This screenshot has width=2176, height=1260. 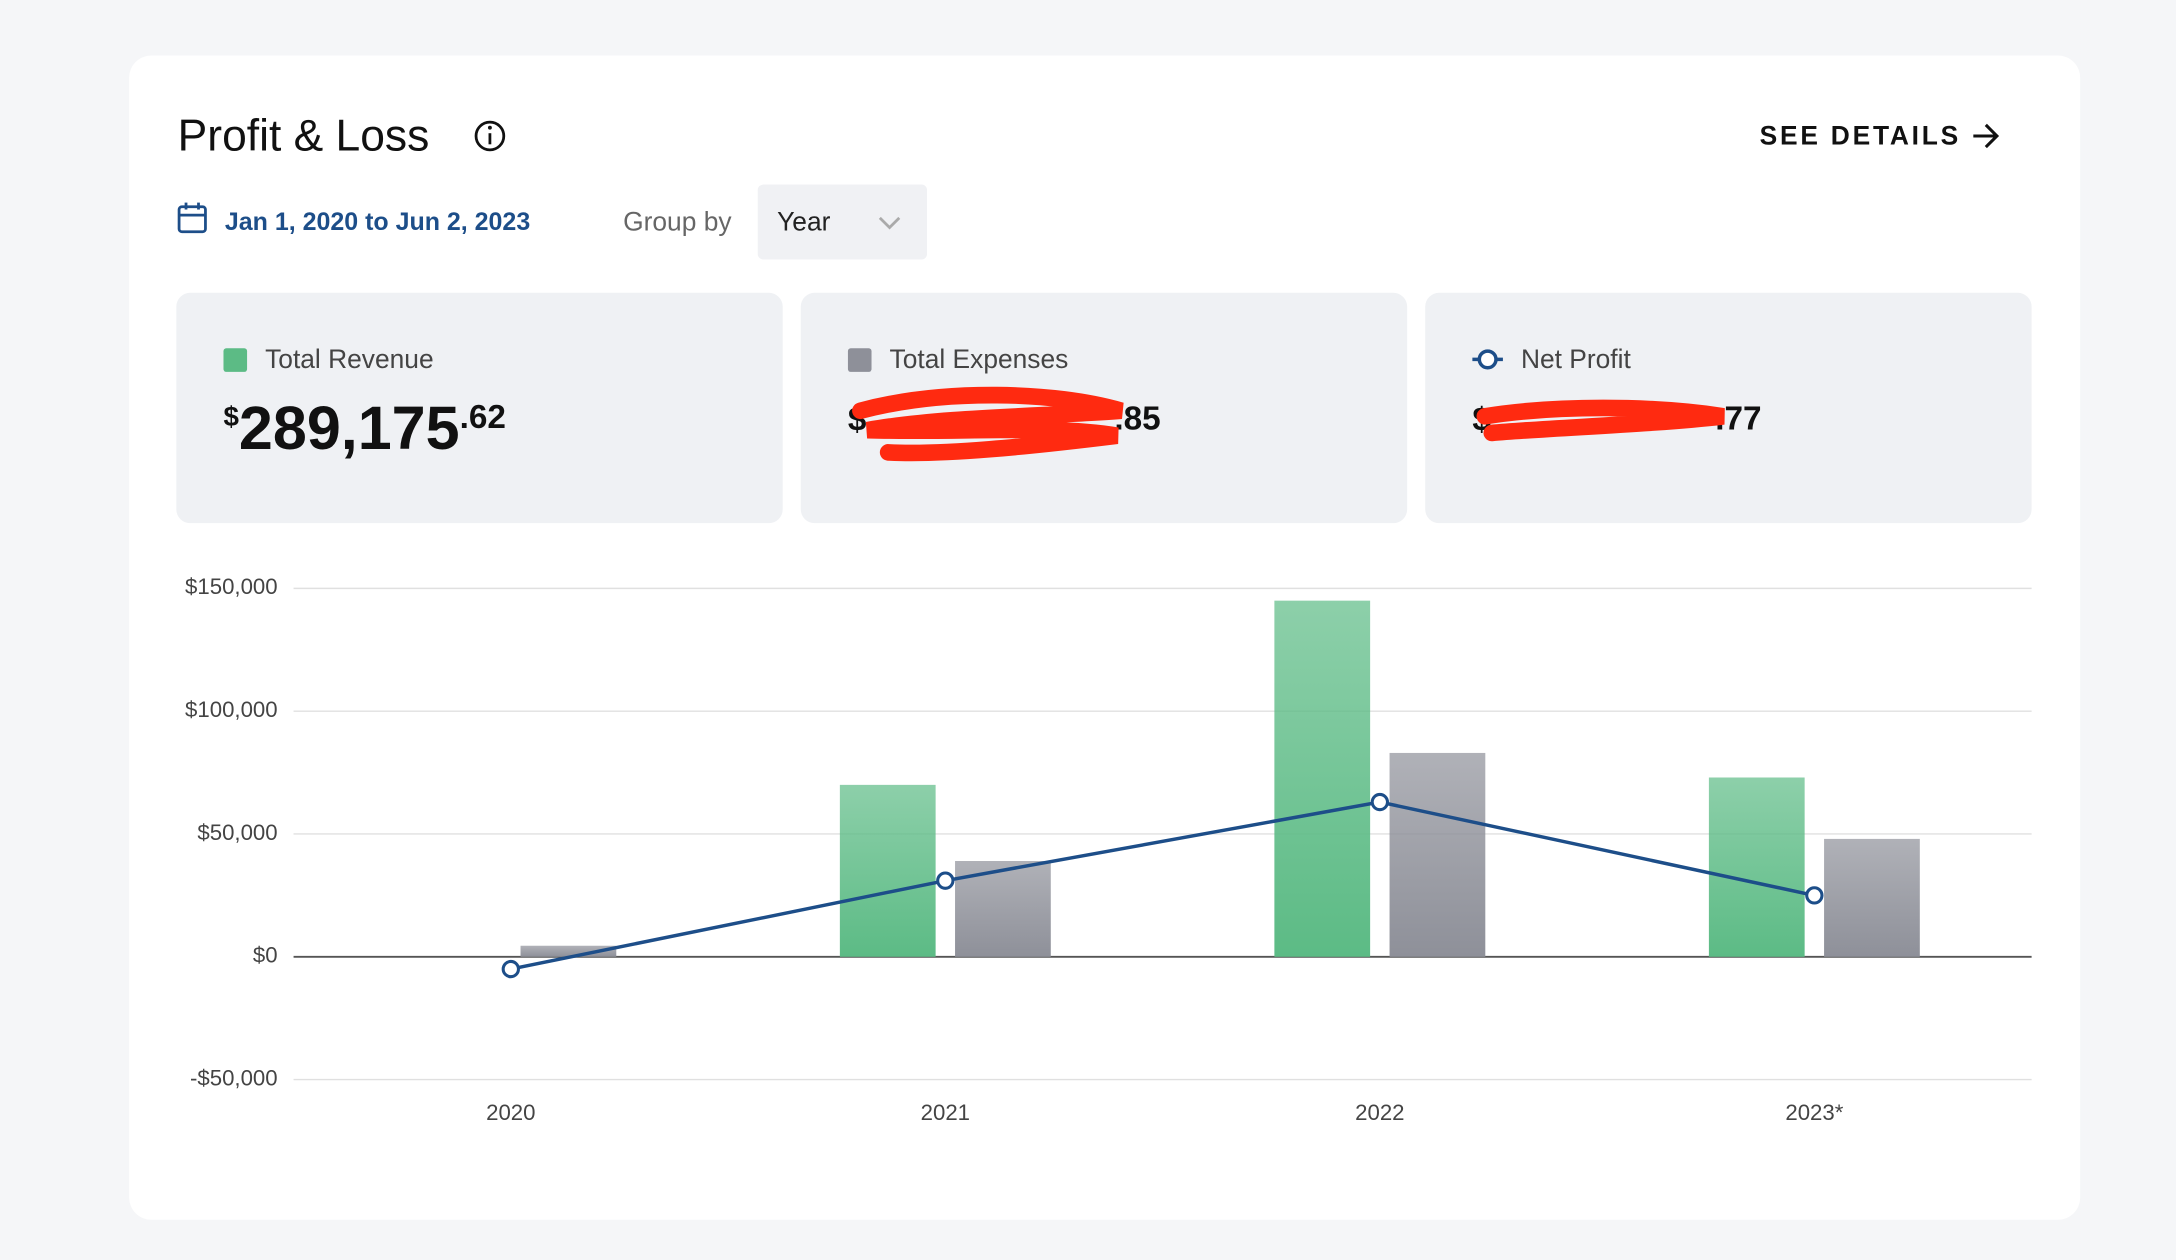 I want to click on stat-label: Total Expenses, so click(x=979, y=359).